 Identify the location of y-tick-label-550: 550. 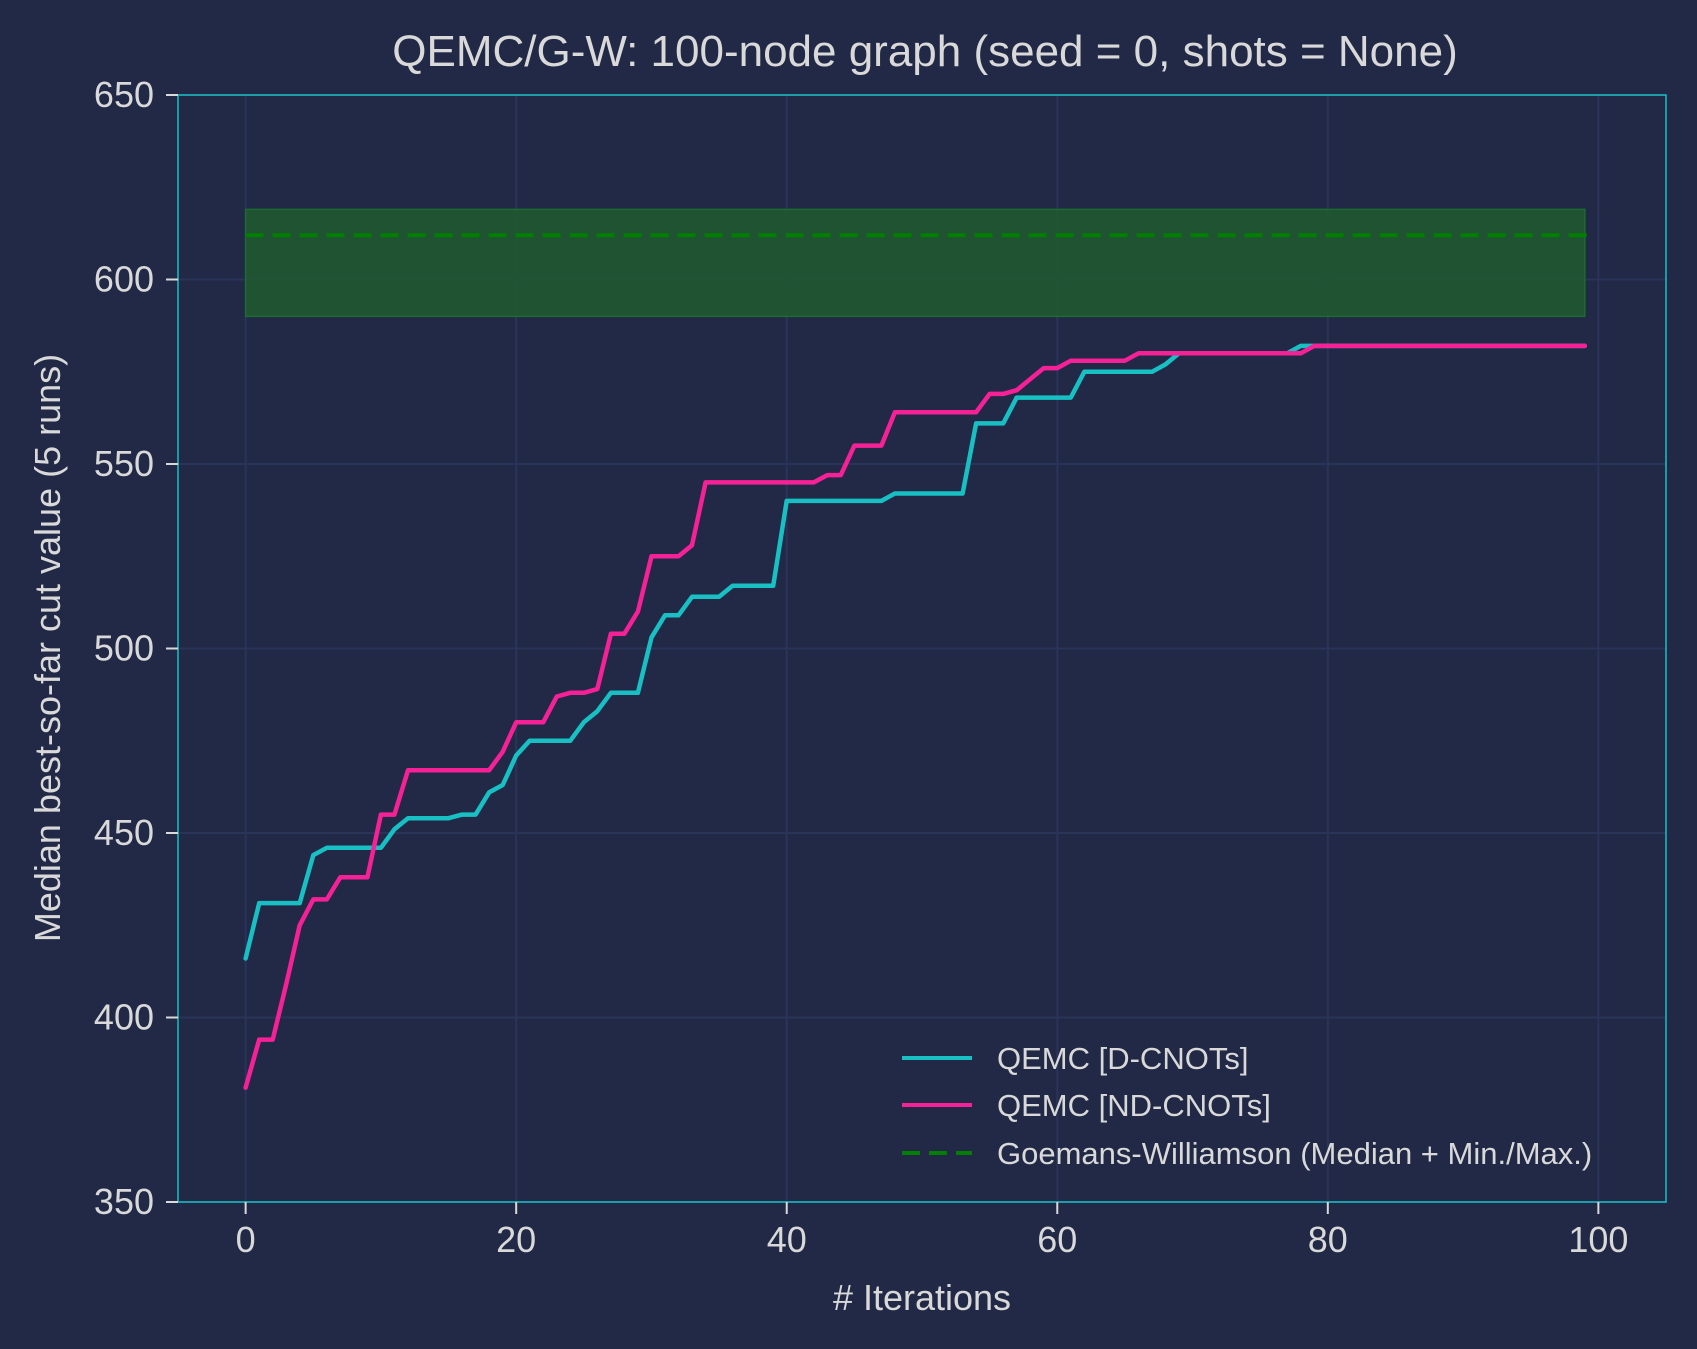
(124, 463).